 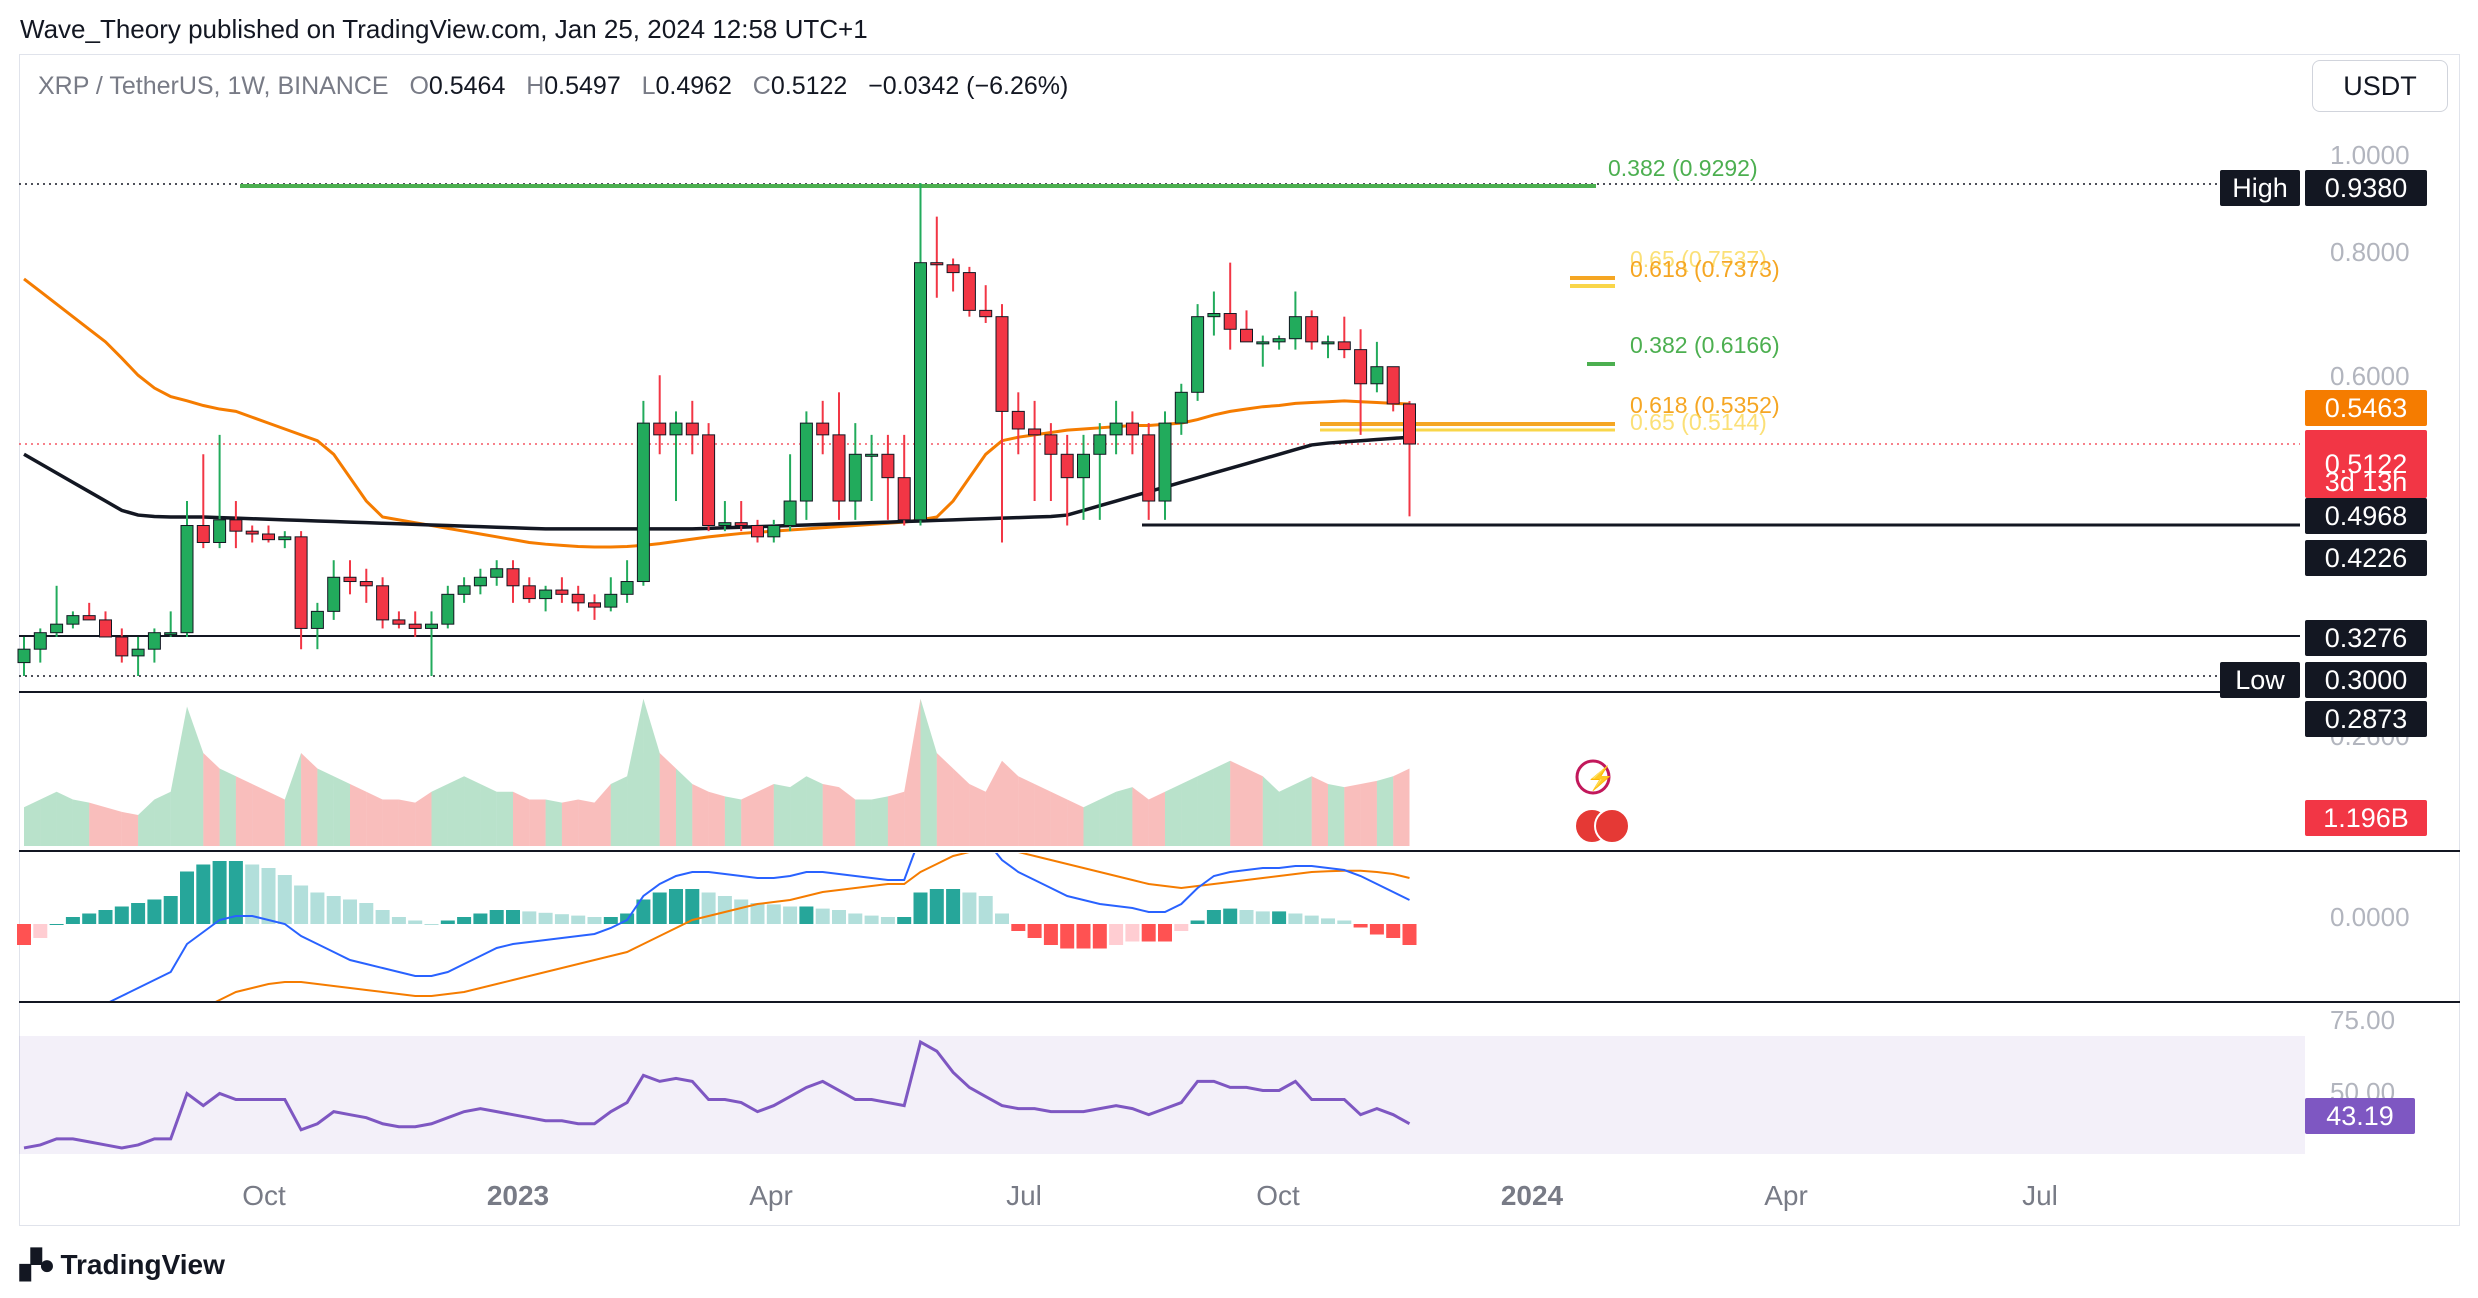 I want to click on fib-label: 0.65 (0.7537), so click(x=1698, y=259).